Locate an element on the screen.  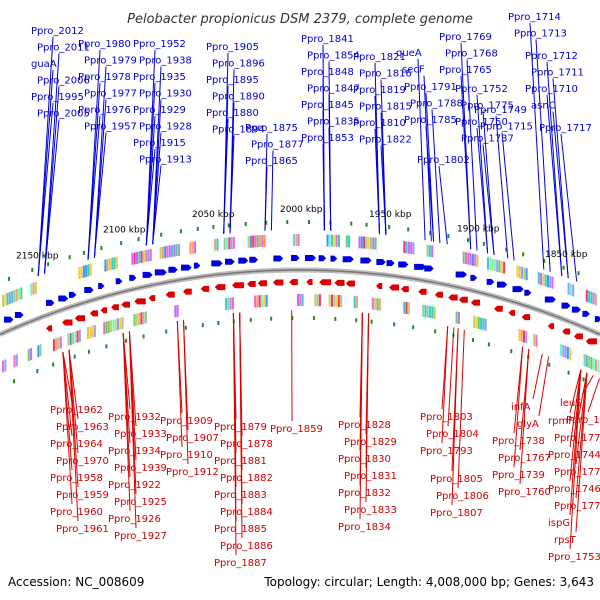
reverse-gene-label: Ppro_1859 is located at coordinates (296, 429).